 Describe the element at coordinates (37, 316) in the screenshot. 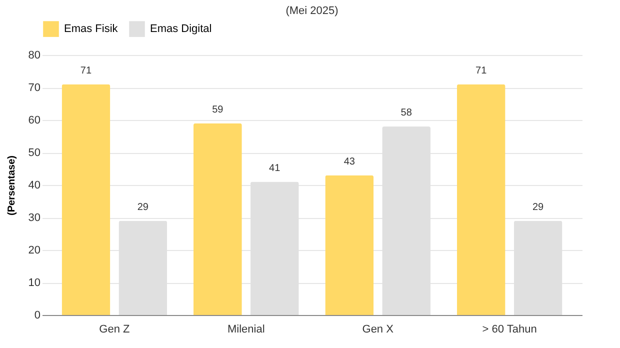

I see `y-tick-label: 0` at that location.